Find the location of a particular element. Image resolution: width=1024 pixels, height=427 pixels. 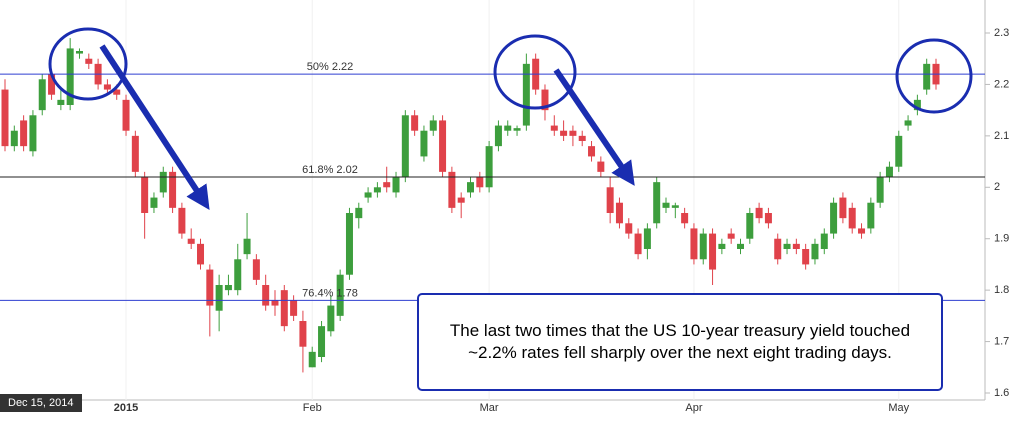

y-tick-label: 1.8 is located at coordinates (1001, 290).